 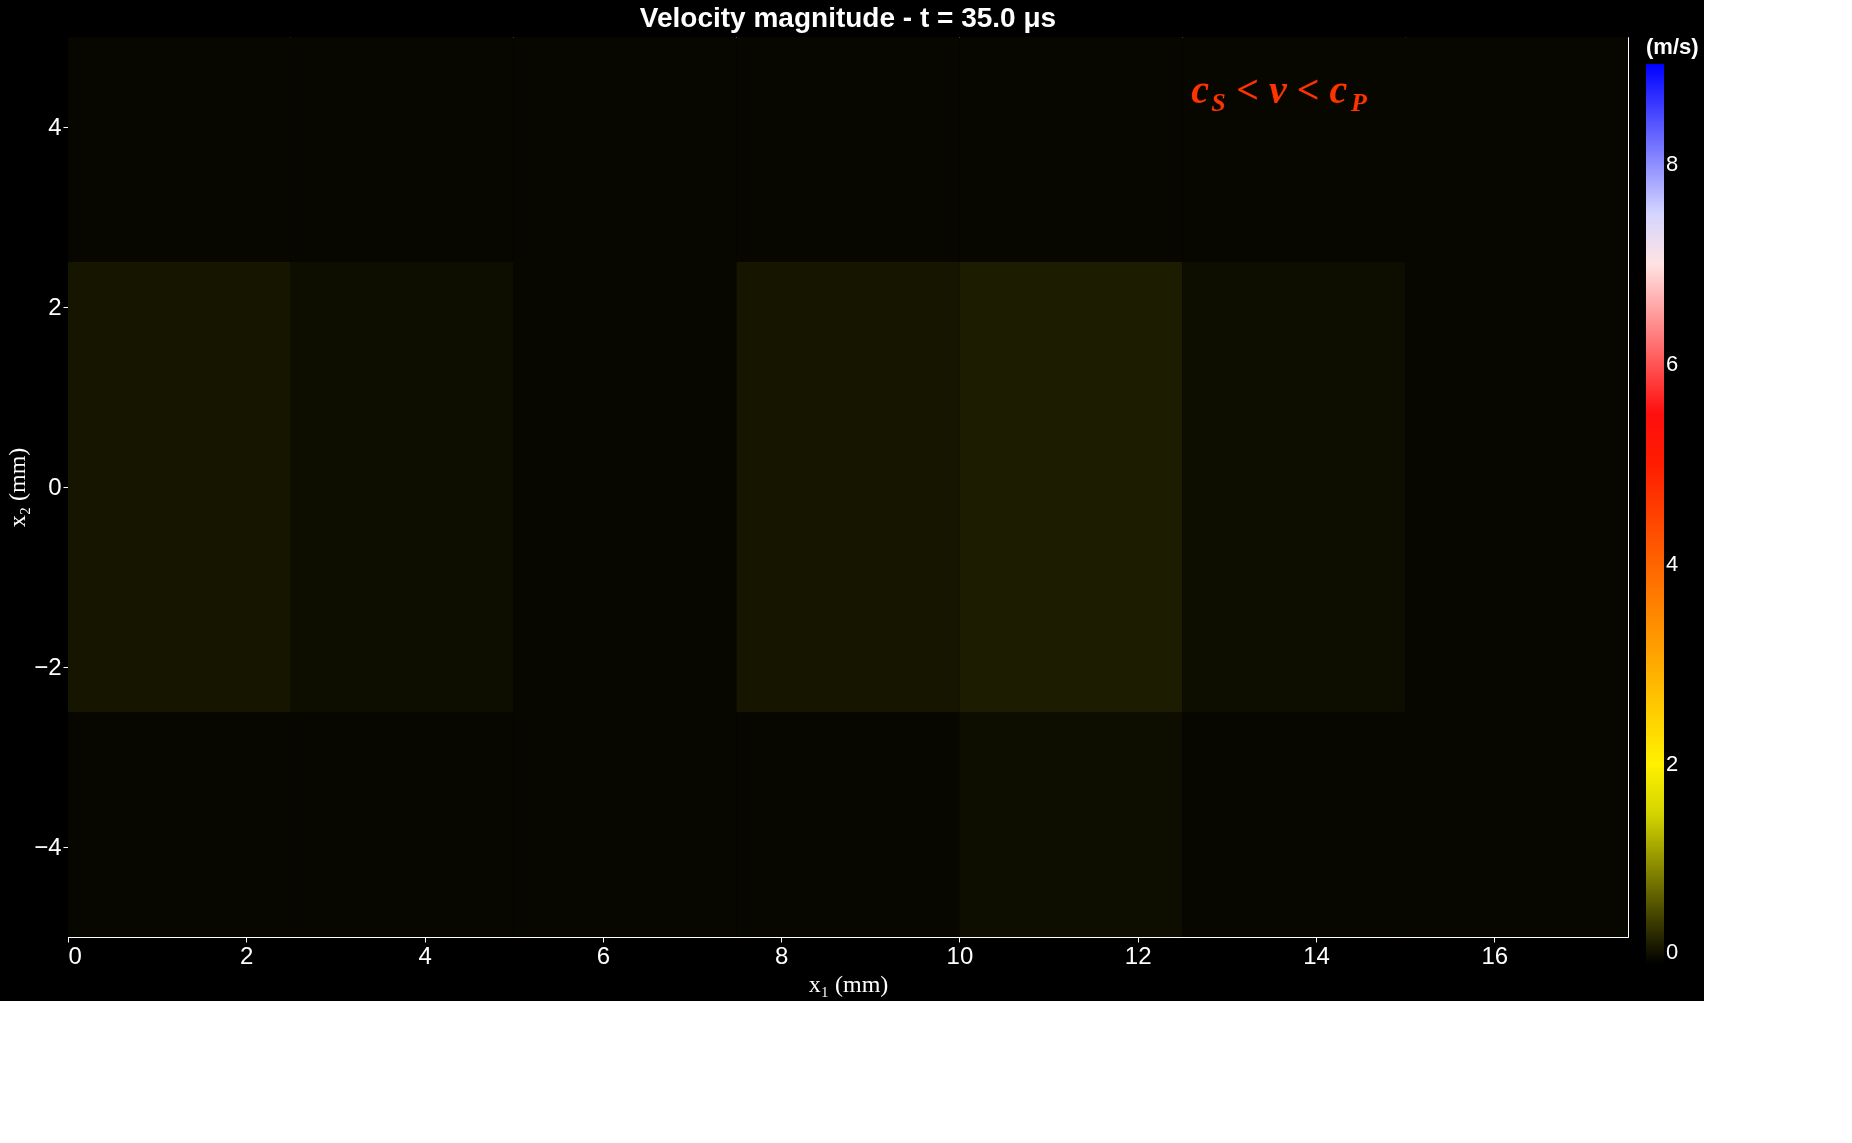 What do you see at coordinates (1672, 46) in the screenshot?
I see `color-bar-title: (m/s)` at bounding box center [1672, 46].